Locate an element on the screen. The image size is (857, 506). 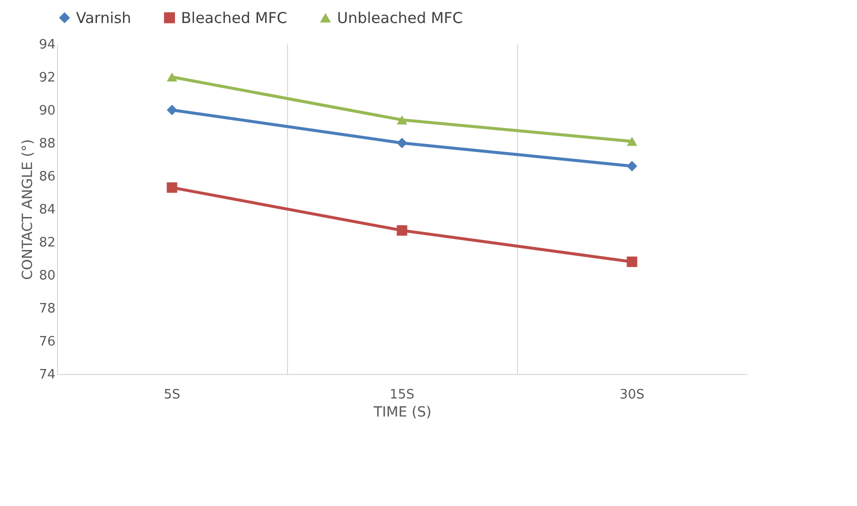
y-tick-label: 84 is located at coordinates (47, 210).